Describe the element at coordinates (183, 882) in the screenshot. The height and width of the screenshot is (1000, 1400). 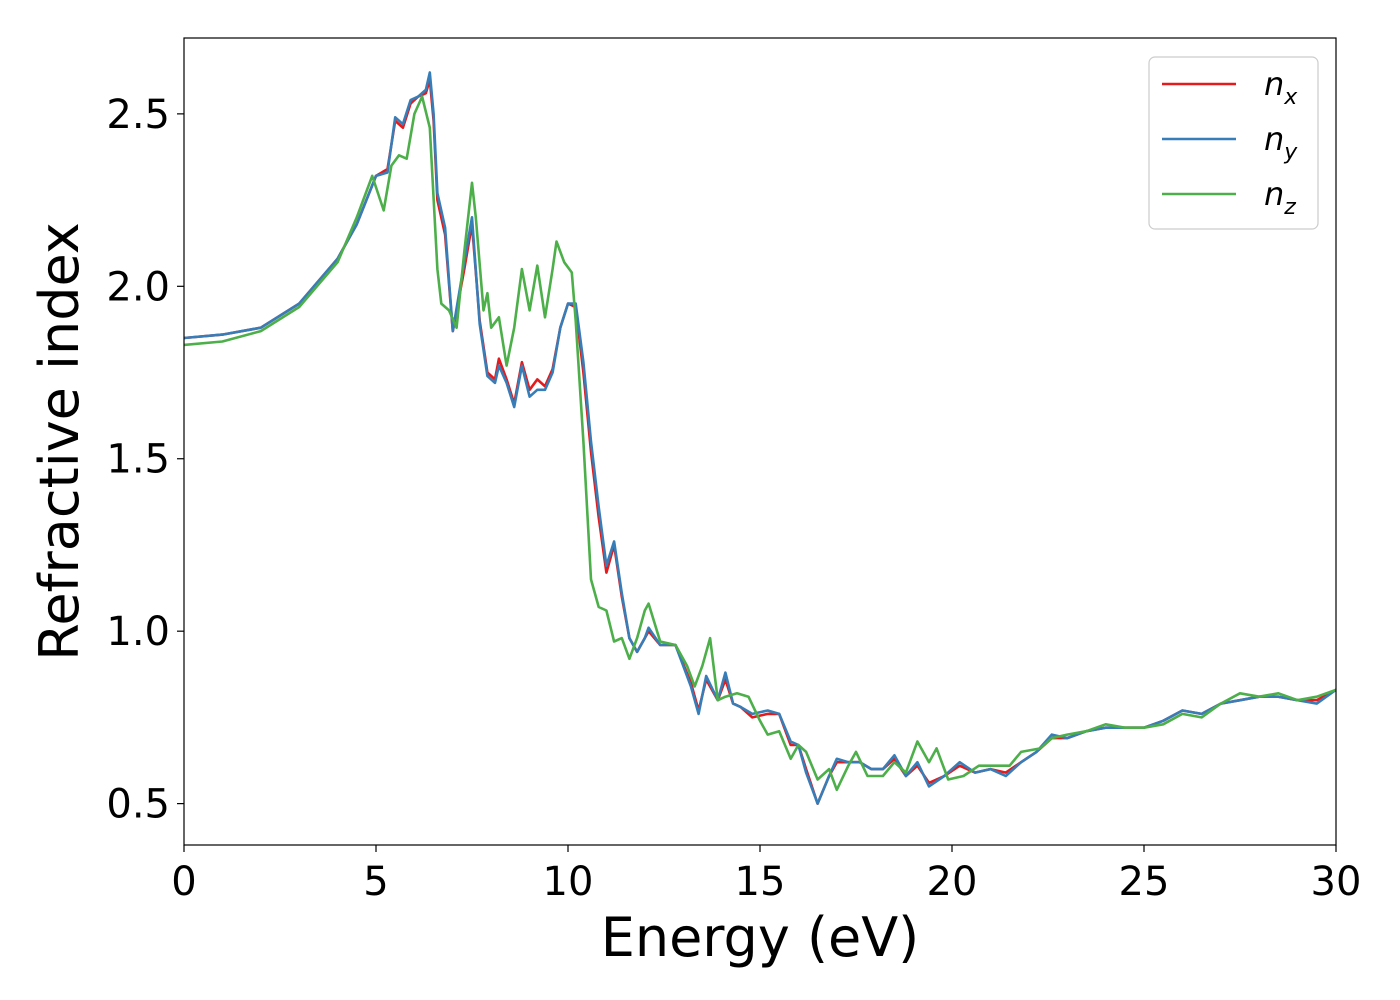
I see `x-tick-label: 0` at that location.